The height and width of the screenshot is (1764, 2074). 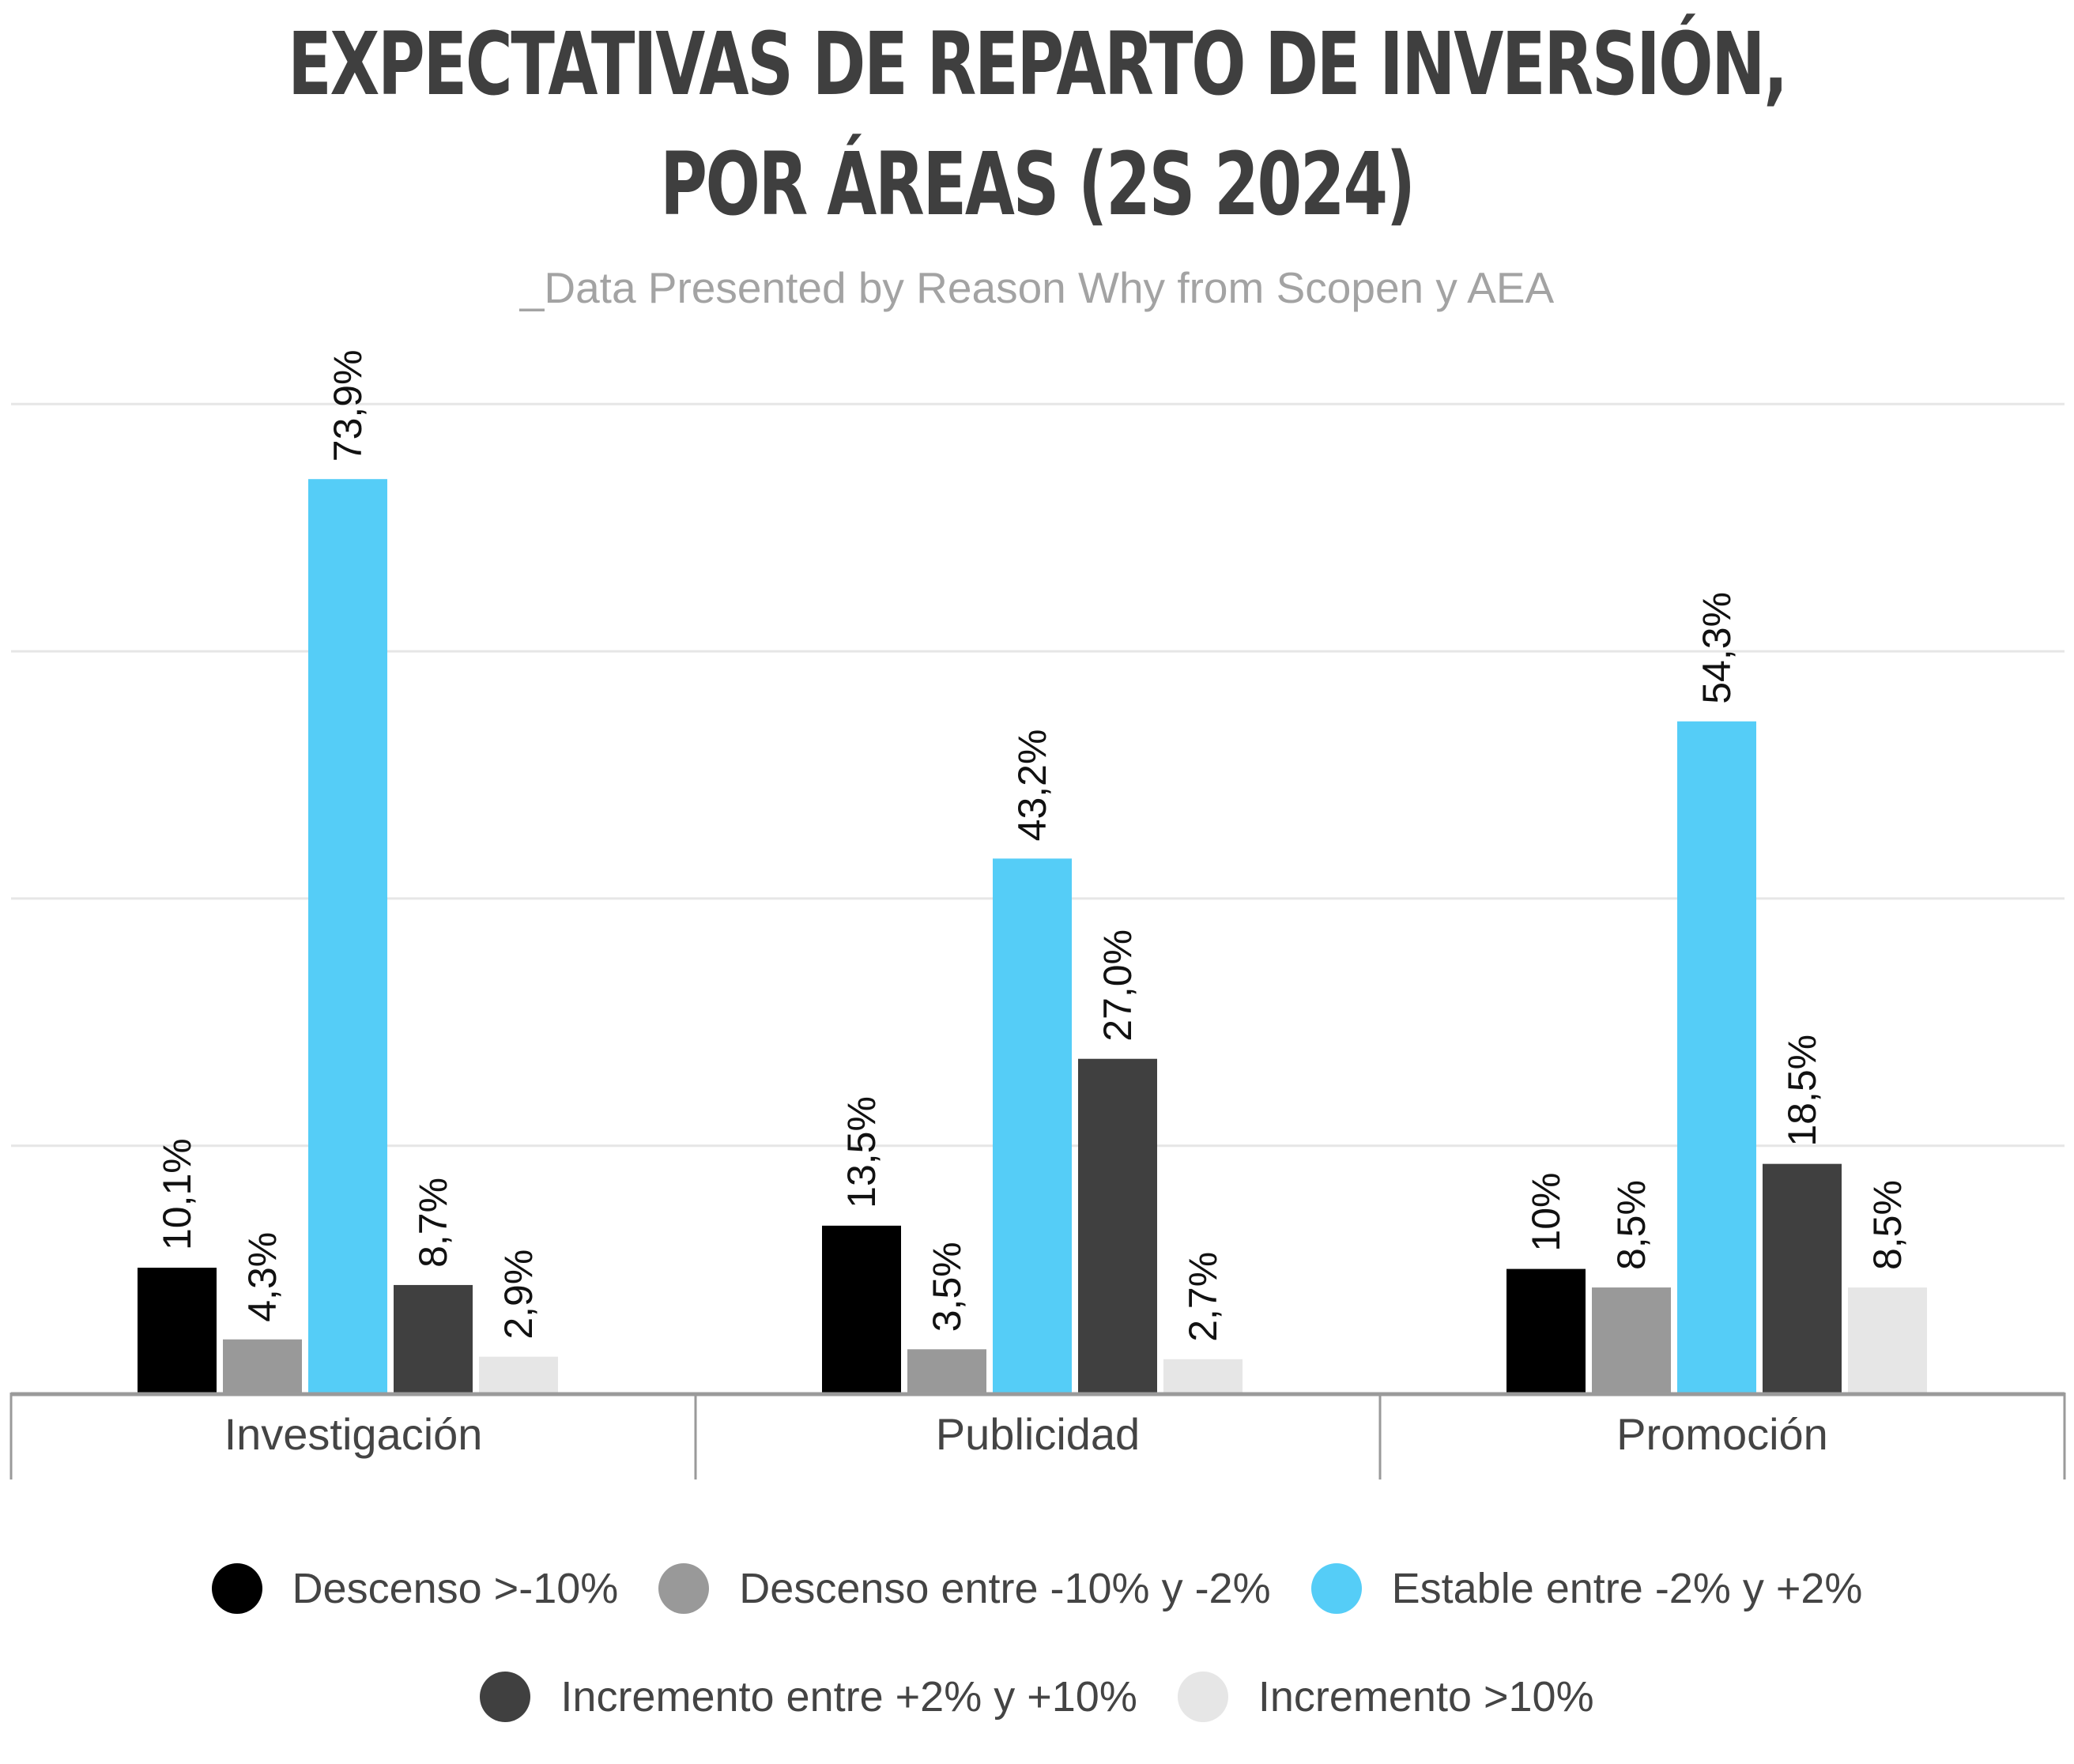 What do you see at coordinates (1038, 184) in the screenshot?
I see `chart-title-line-2: POR ÁREAS (2S 2024)` at bounding box center [1038, 184].